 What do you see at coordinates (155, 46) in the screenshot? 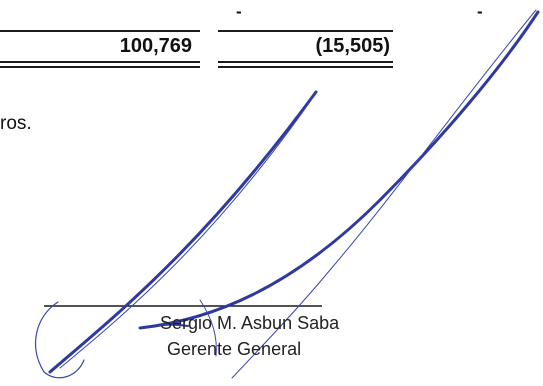
I see `col1-total: 100,769` at bounding box center [155, 46].